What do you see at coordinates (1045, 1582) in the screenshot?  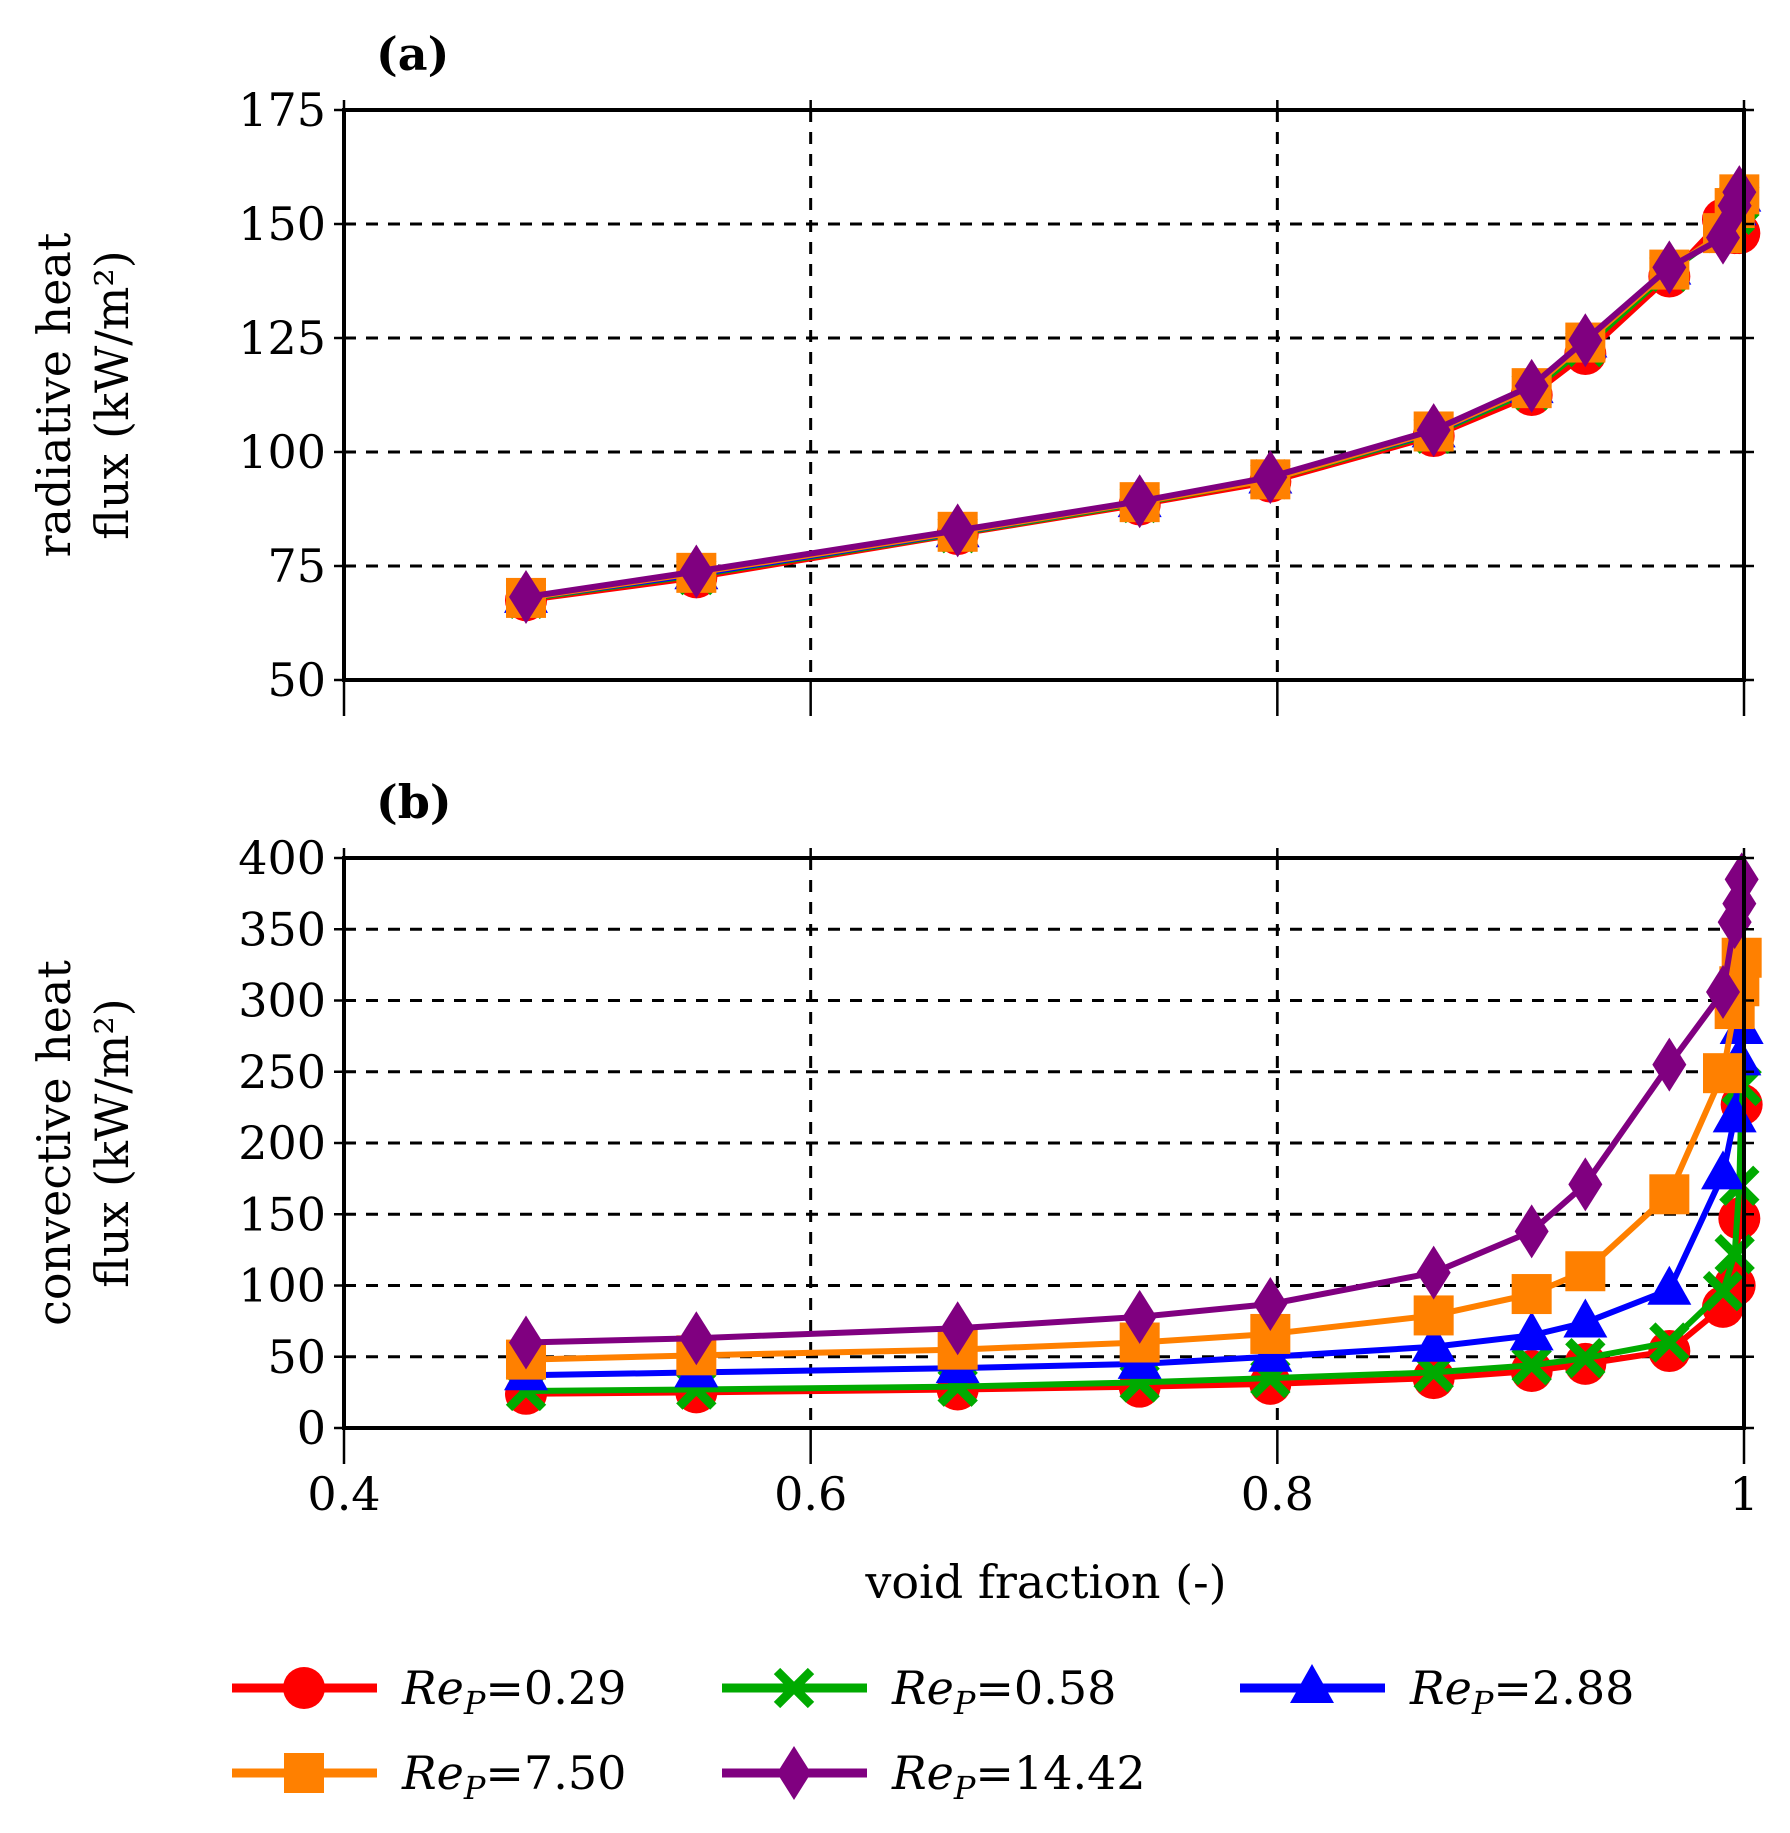 I see `x-axis-title: void fraction (-)` at bounding box center [1045, 1582].